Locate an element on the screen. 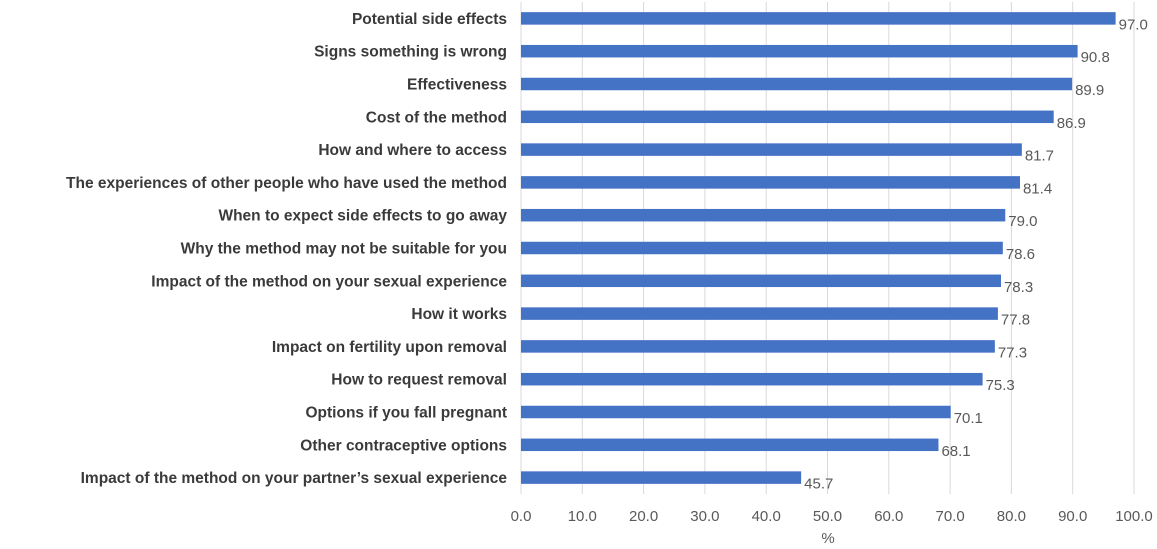 The image size is (1157, 549). value-label: 75.3 is located at coordinates (1000, 385).